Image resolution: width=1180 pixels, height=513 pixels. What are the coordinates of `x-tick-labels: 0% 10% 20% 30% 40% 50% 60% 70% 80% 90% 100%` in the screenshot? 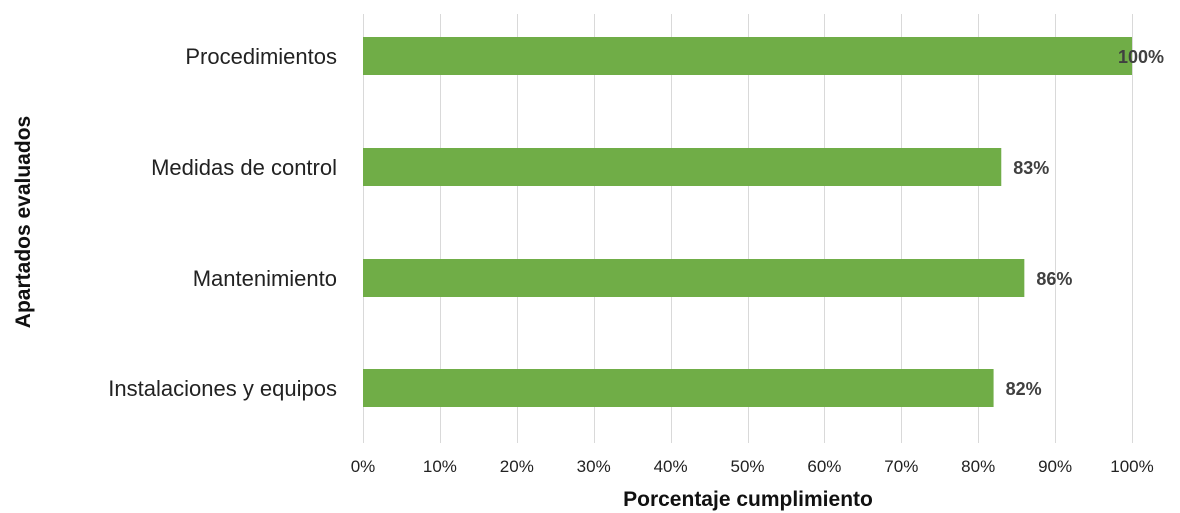 It's located at (752, 466).